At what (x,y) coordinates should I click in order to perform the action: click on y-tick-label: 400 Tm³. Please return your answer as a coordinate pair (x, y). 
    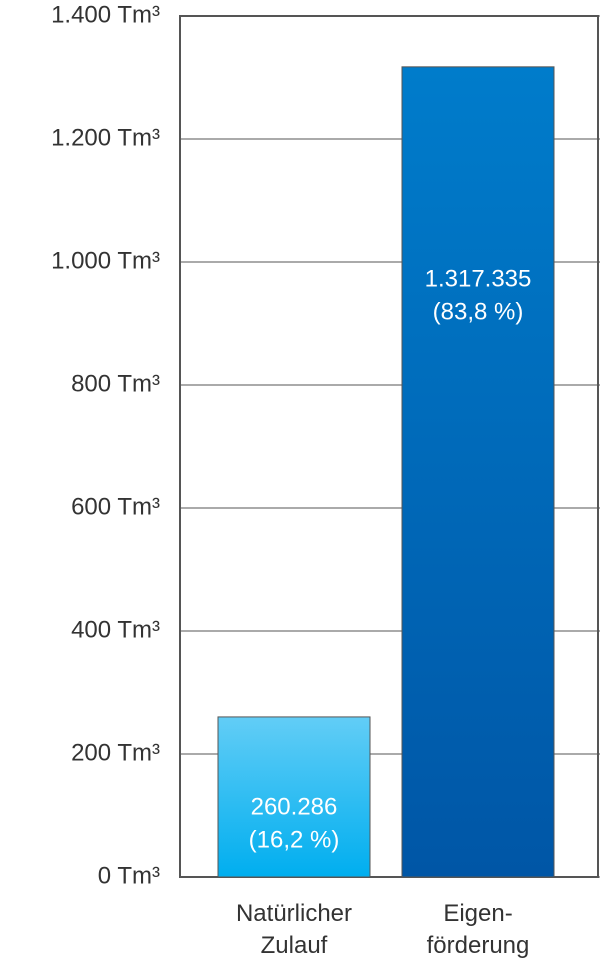
    Looking at the image, I should click on (115, 629).